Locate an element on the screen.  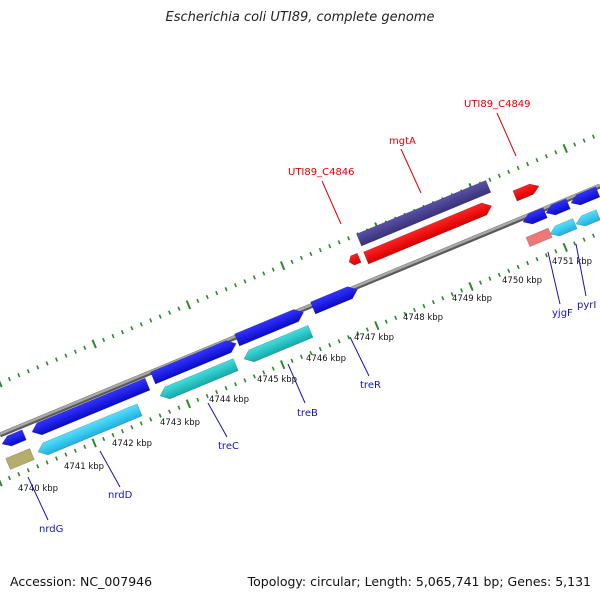
kbp-label: 4751 kbp is located at coordinates (572, 262).